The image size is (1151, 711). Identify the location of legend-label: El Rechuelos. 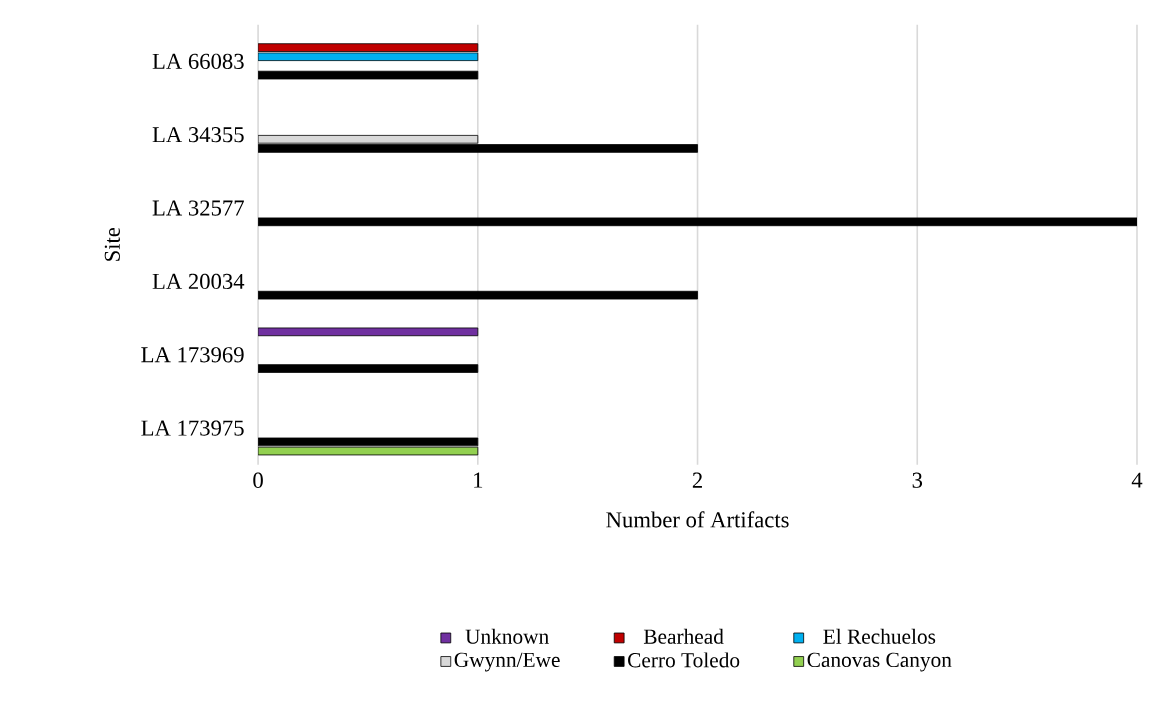
(879, 636).